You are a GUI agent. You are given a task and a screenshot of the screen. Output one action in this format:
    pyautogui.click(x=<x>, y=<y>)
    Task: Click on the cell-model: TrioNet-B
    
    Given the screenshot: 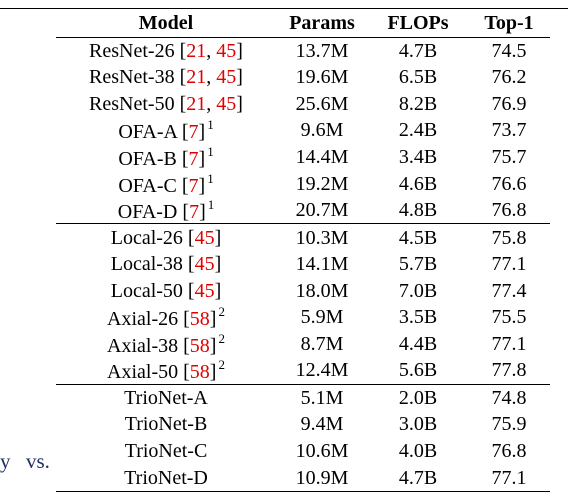 What is the action you would take?
    pyautogui.click(x=166, y=424)
    